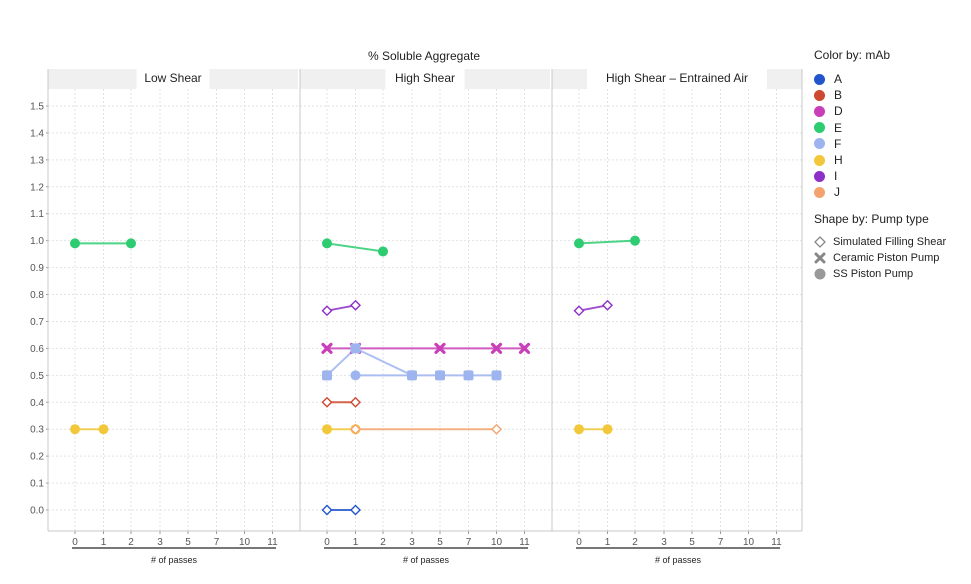  What do you see at coordinates (37, 187) in the screenshot?
I see `y-tick-label: 1.2` at bounding box center [37, 187].